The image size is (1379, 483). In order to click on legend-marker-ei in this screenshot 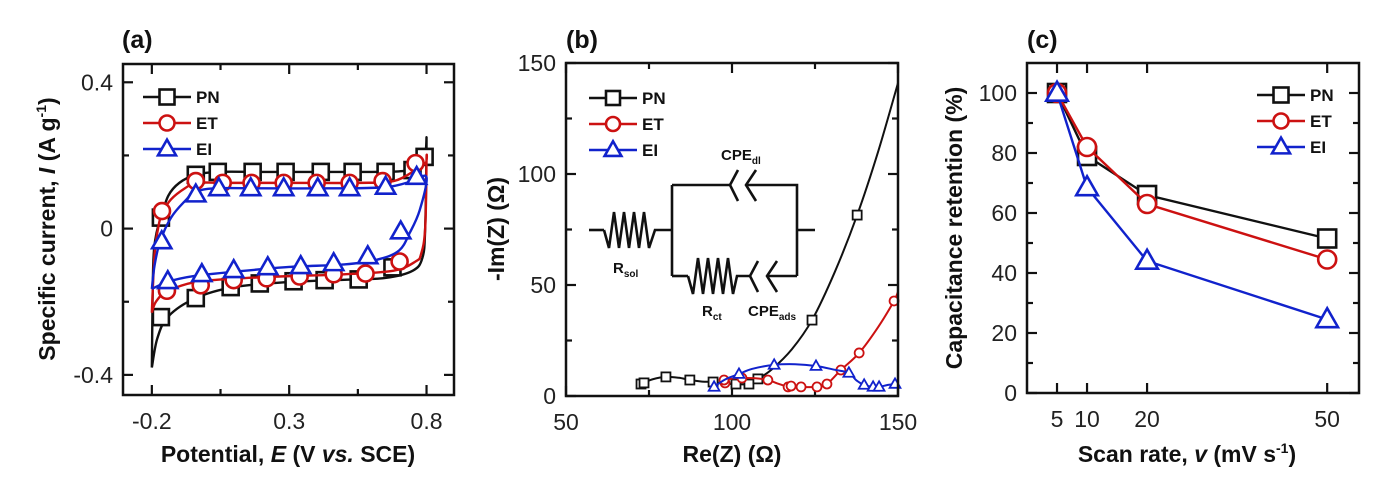, I will do `click(1281, 145)`.